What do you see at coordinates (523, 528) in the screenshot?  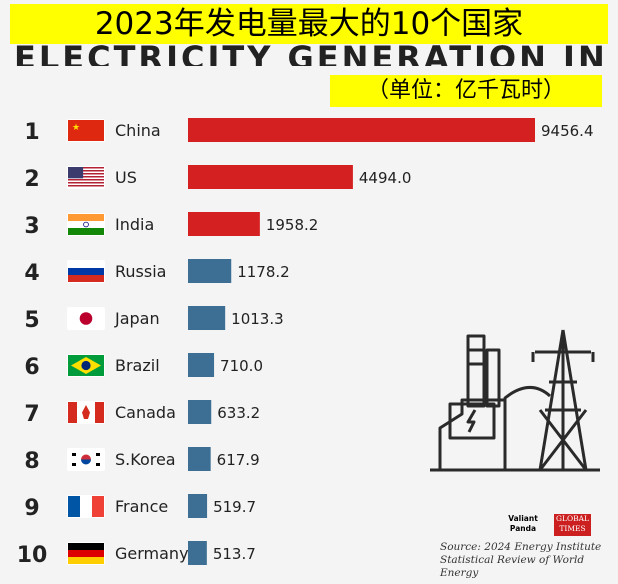 I see `brand-left-bottom: Panda` at bounding box center [523, 528].